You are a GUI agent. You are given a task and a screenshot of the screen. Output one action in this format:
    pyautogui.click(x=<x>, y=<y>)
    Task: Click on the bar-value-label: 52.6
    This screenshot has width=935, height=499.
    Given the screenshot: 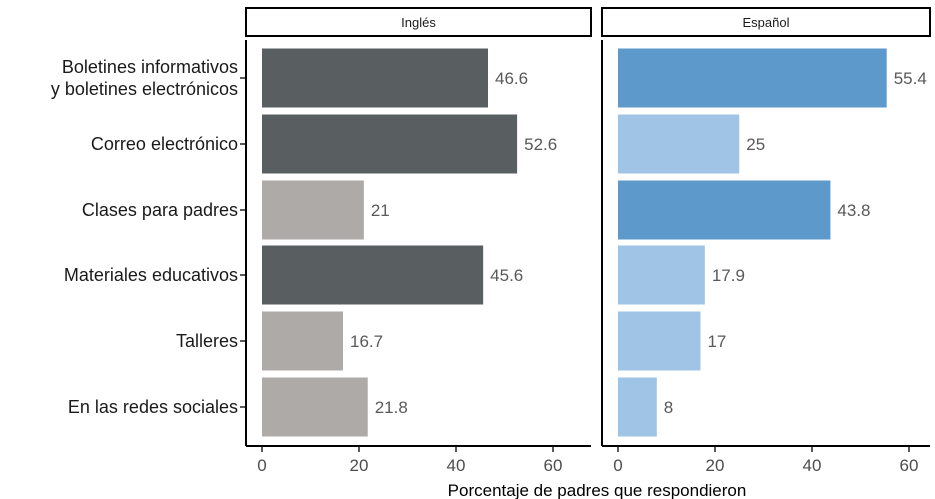 What is the action you would take?
    pyautogui.click(x=540, y=144)
    